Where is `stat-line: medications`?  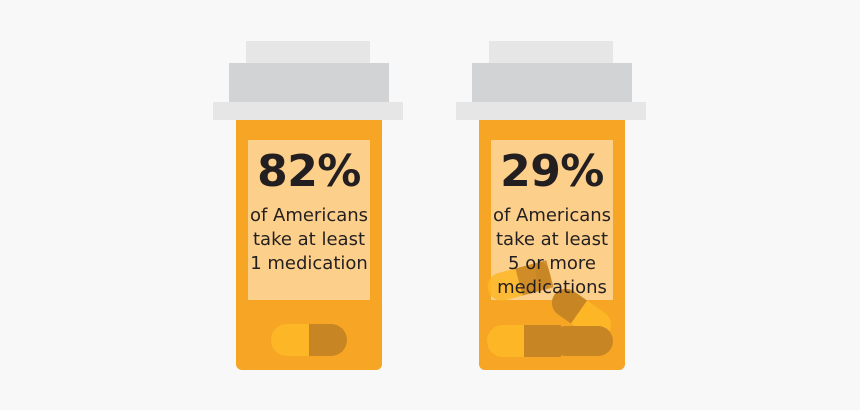 stat-line: medications is located at coordinates (552, 287).